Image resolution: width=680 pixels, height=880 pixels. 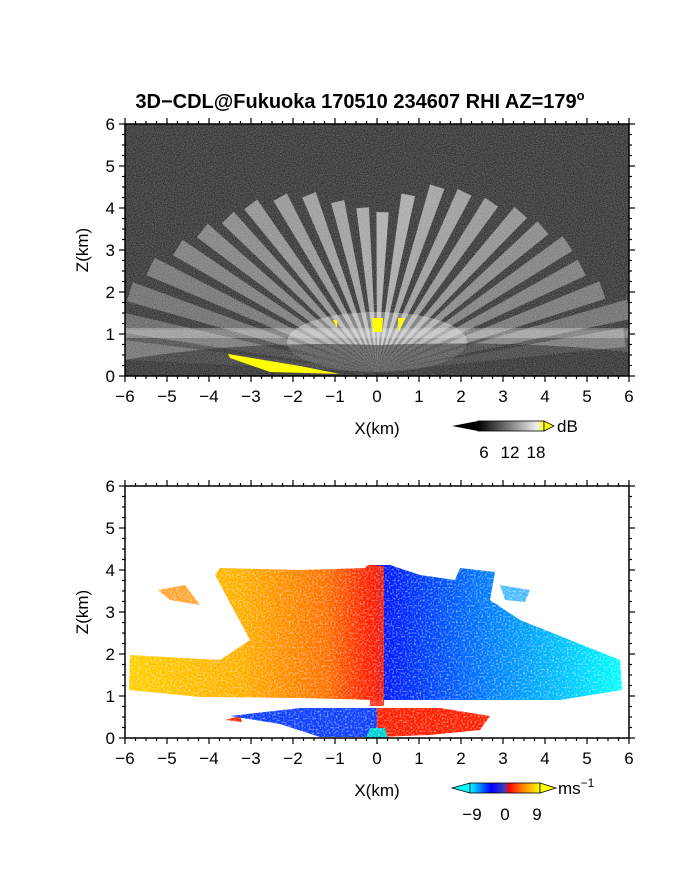 I want to click on velocity-x-tick-label: 6, so click(x=628, y=758).